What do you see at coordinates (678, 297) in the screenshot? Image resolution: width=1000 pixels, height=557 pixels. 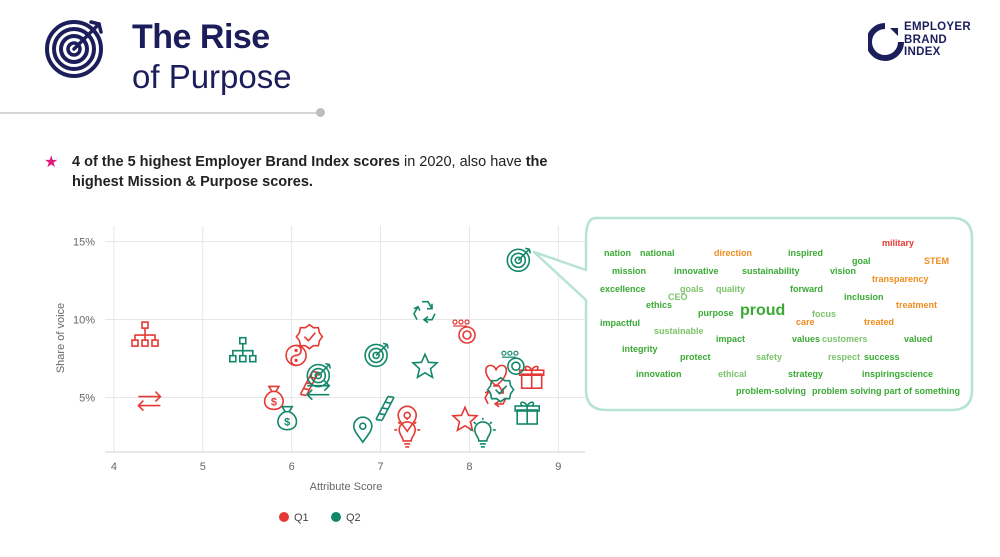 I see `word-cloud-word: CEO` at bounding box center [678, 297].